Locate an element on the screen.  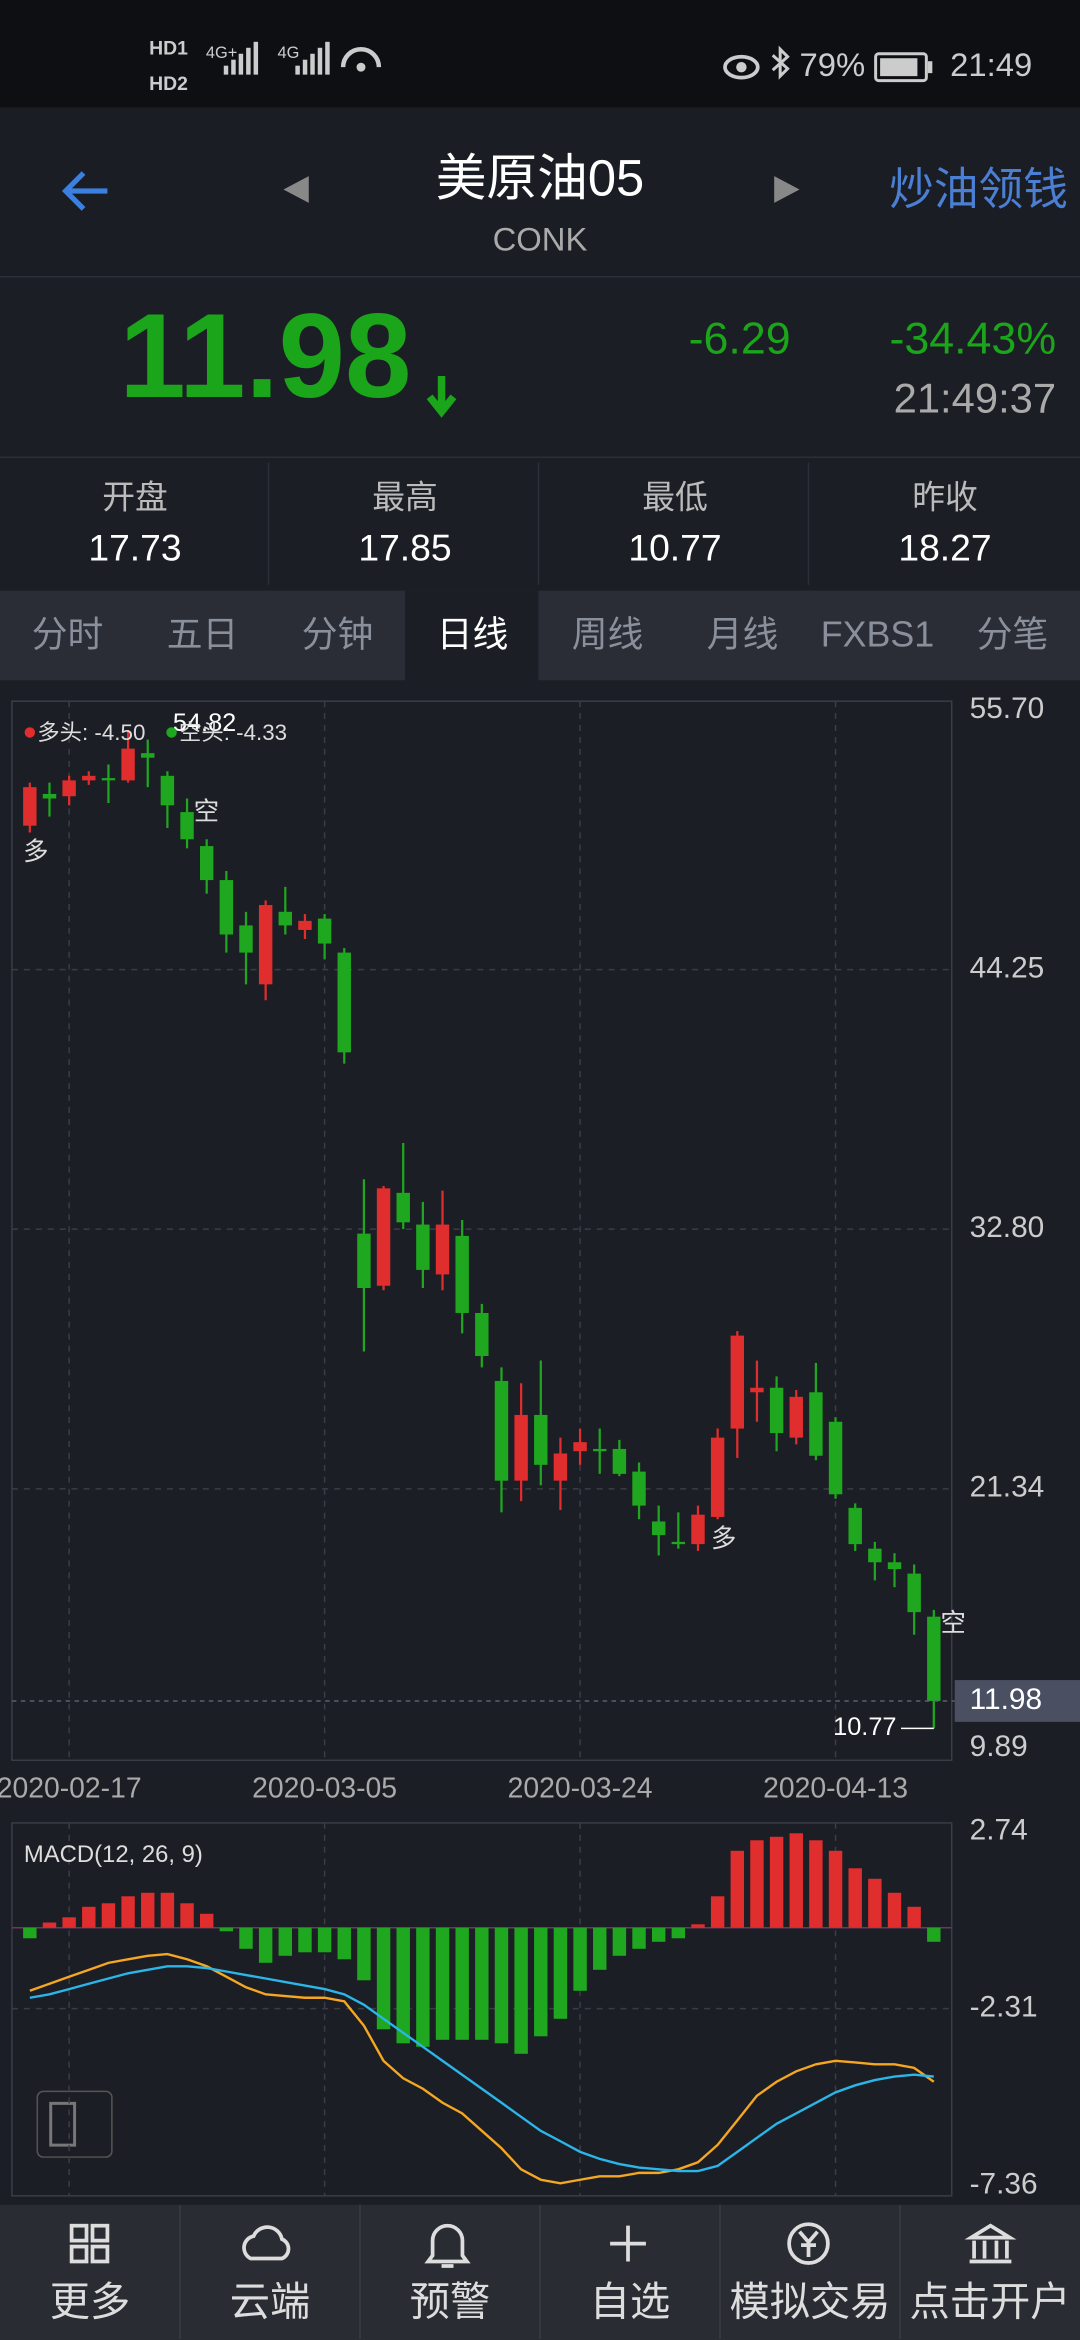
tab-label: 五日 is located at coordinates (203, 634).